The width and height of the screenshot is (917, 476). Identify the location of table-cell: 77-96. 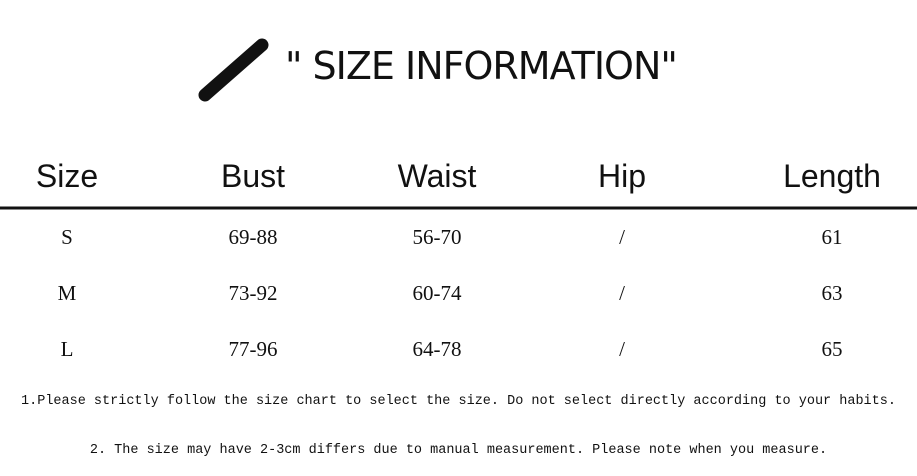
(253, 349).